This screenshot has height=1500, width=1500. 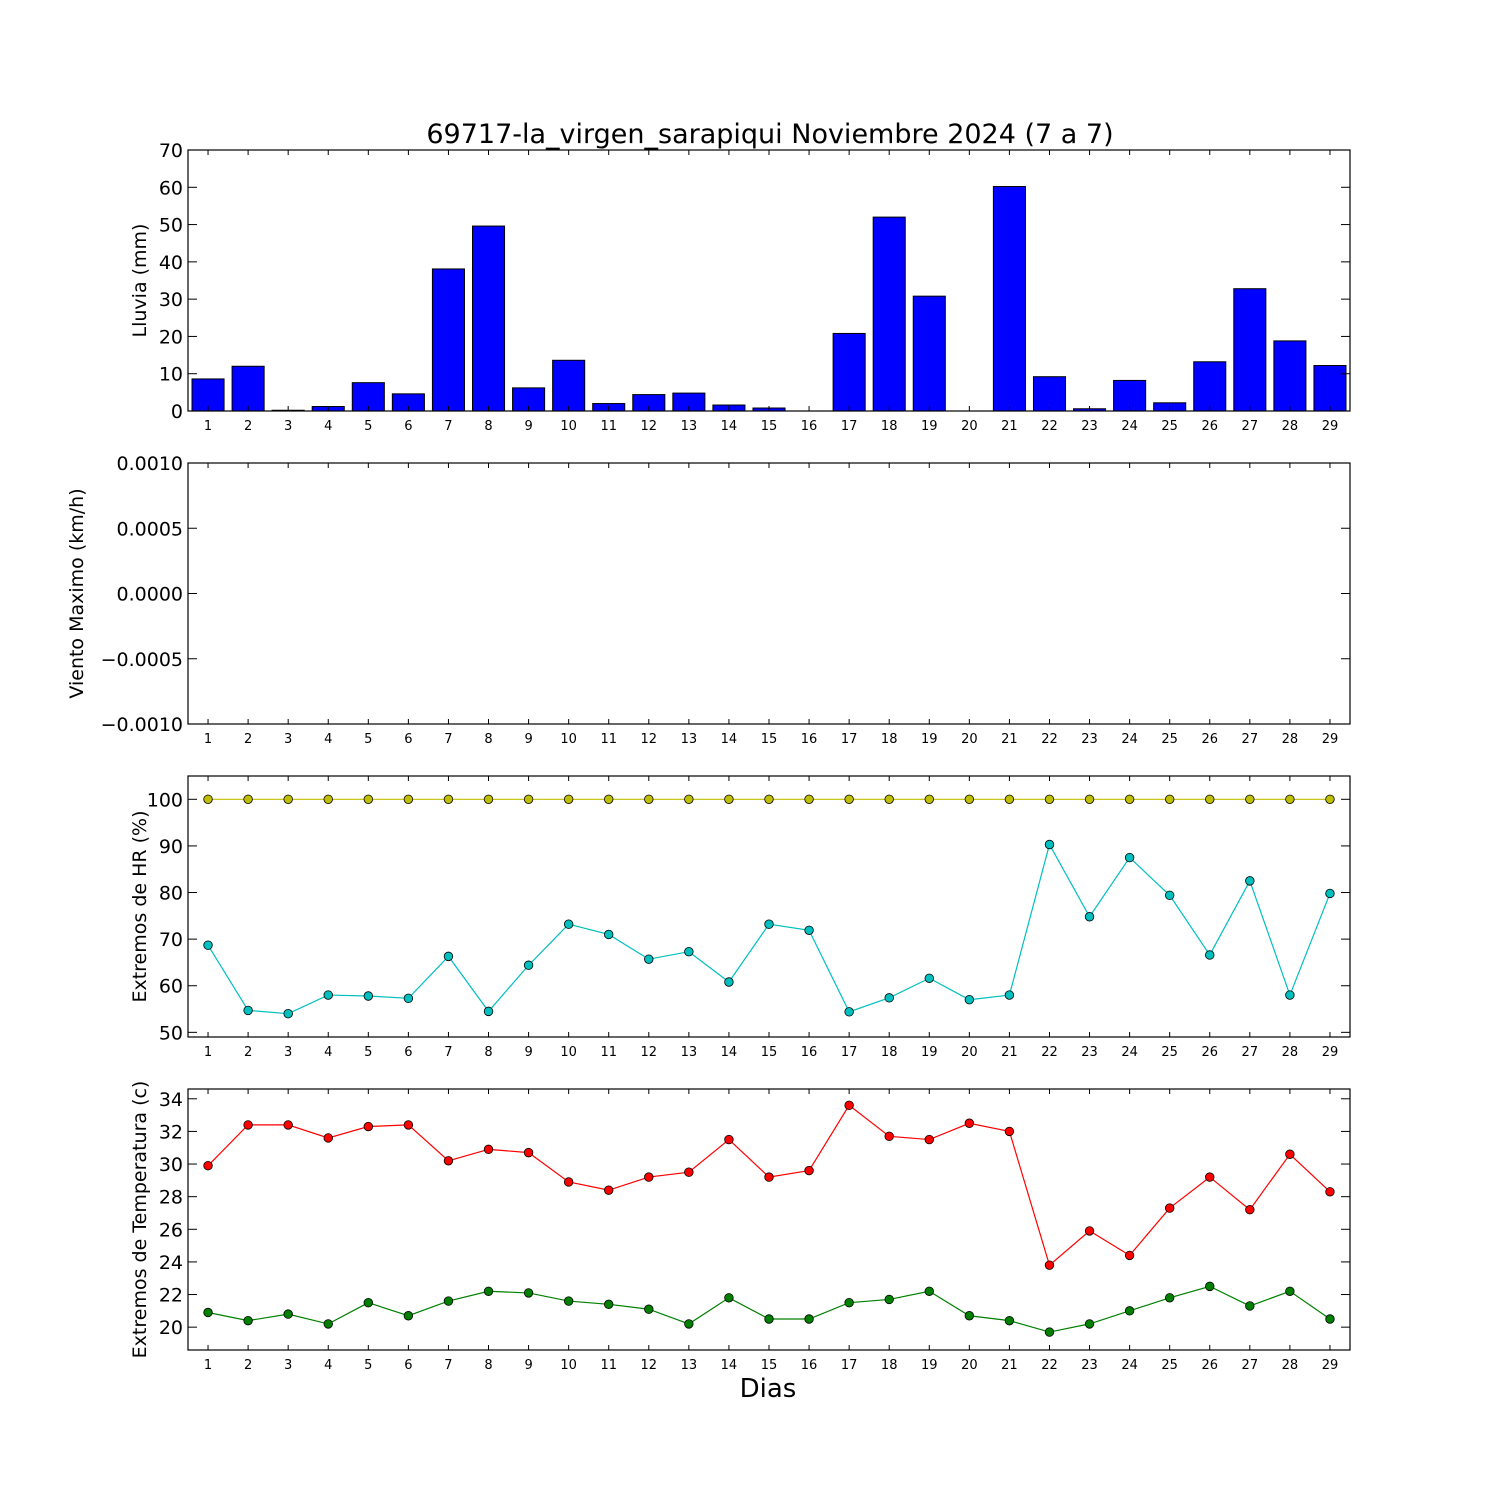 What do you see at coordinates (649, 1052) in the screenshot?
I see `x-tick-label: 12` at bounding box center [649, 1052].